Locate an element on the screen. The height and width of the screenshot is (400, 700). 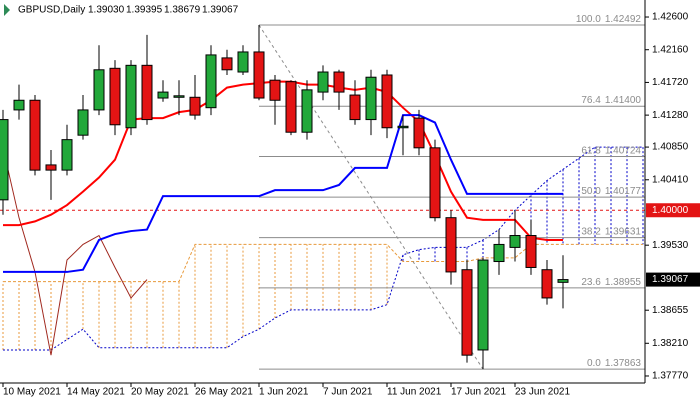
y-tick-label: 1.40850 is located at coordinates (670, 147).